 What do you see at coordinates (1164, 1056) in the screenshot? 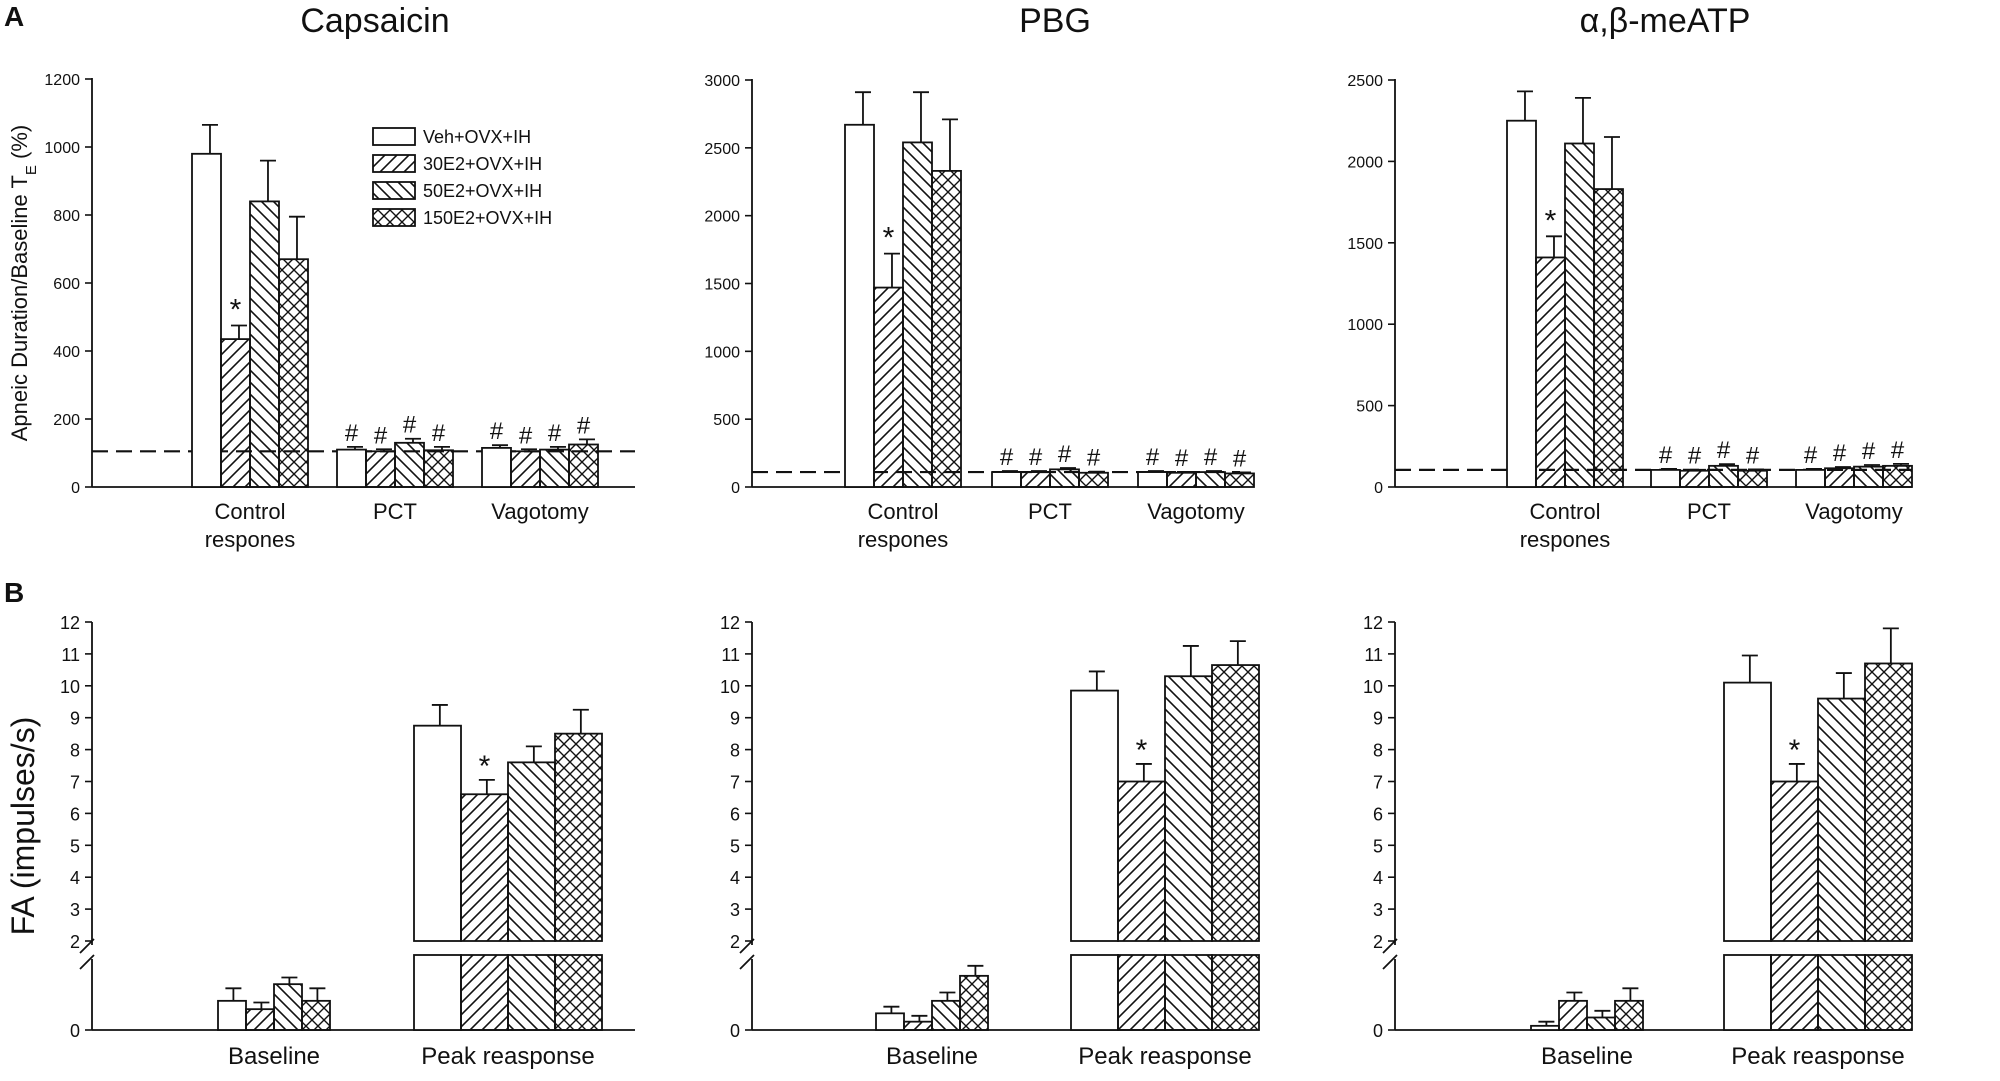
I see `x-category-label: Peak reasponse` at bounding box center [1164, 1056].